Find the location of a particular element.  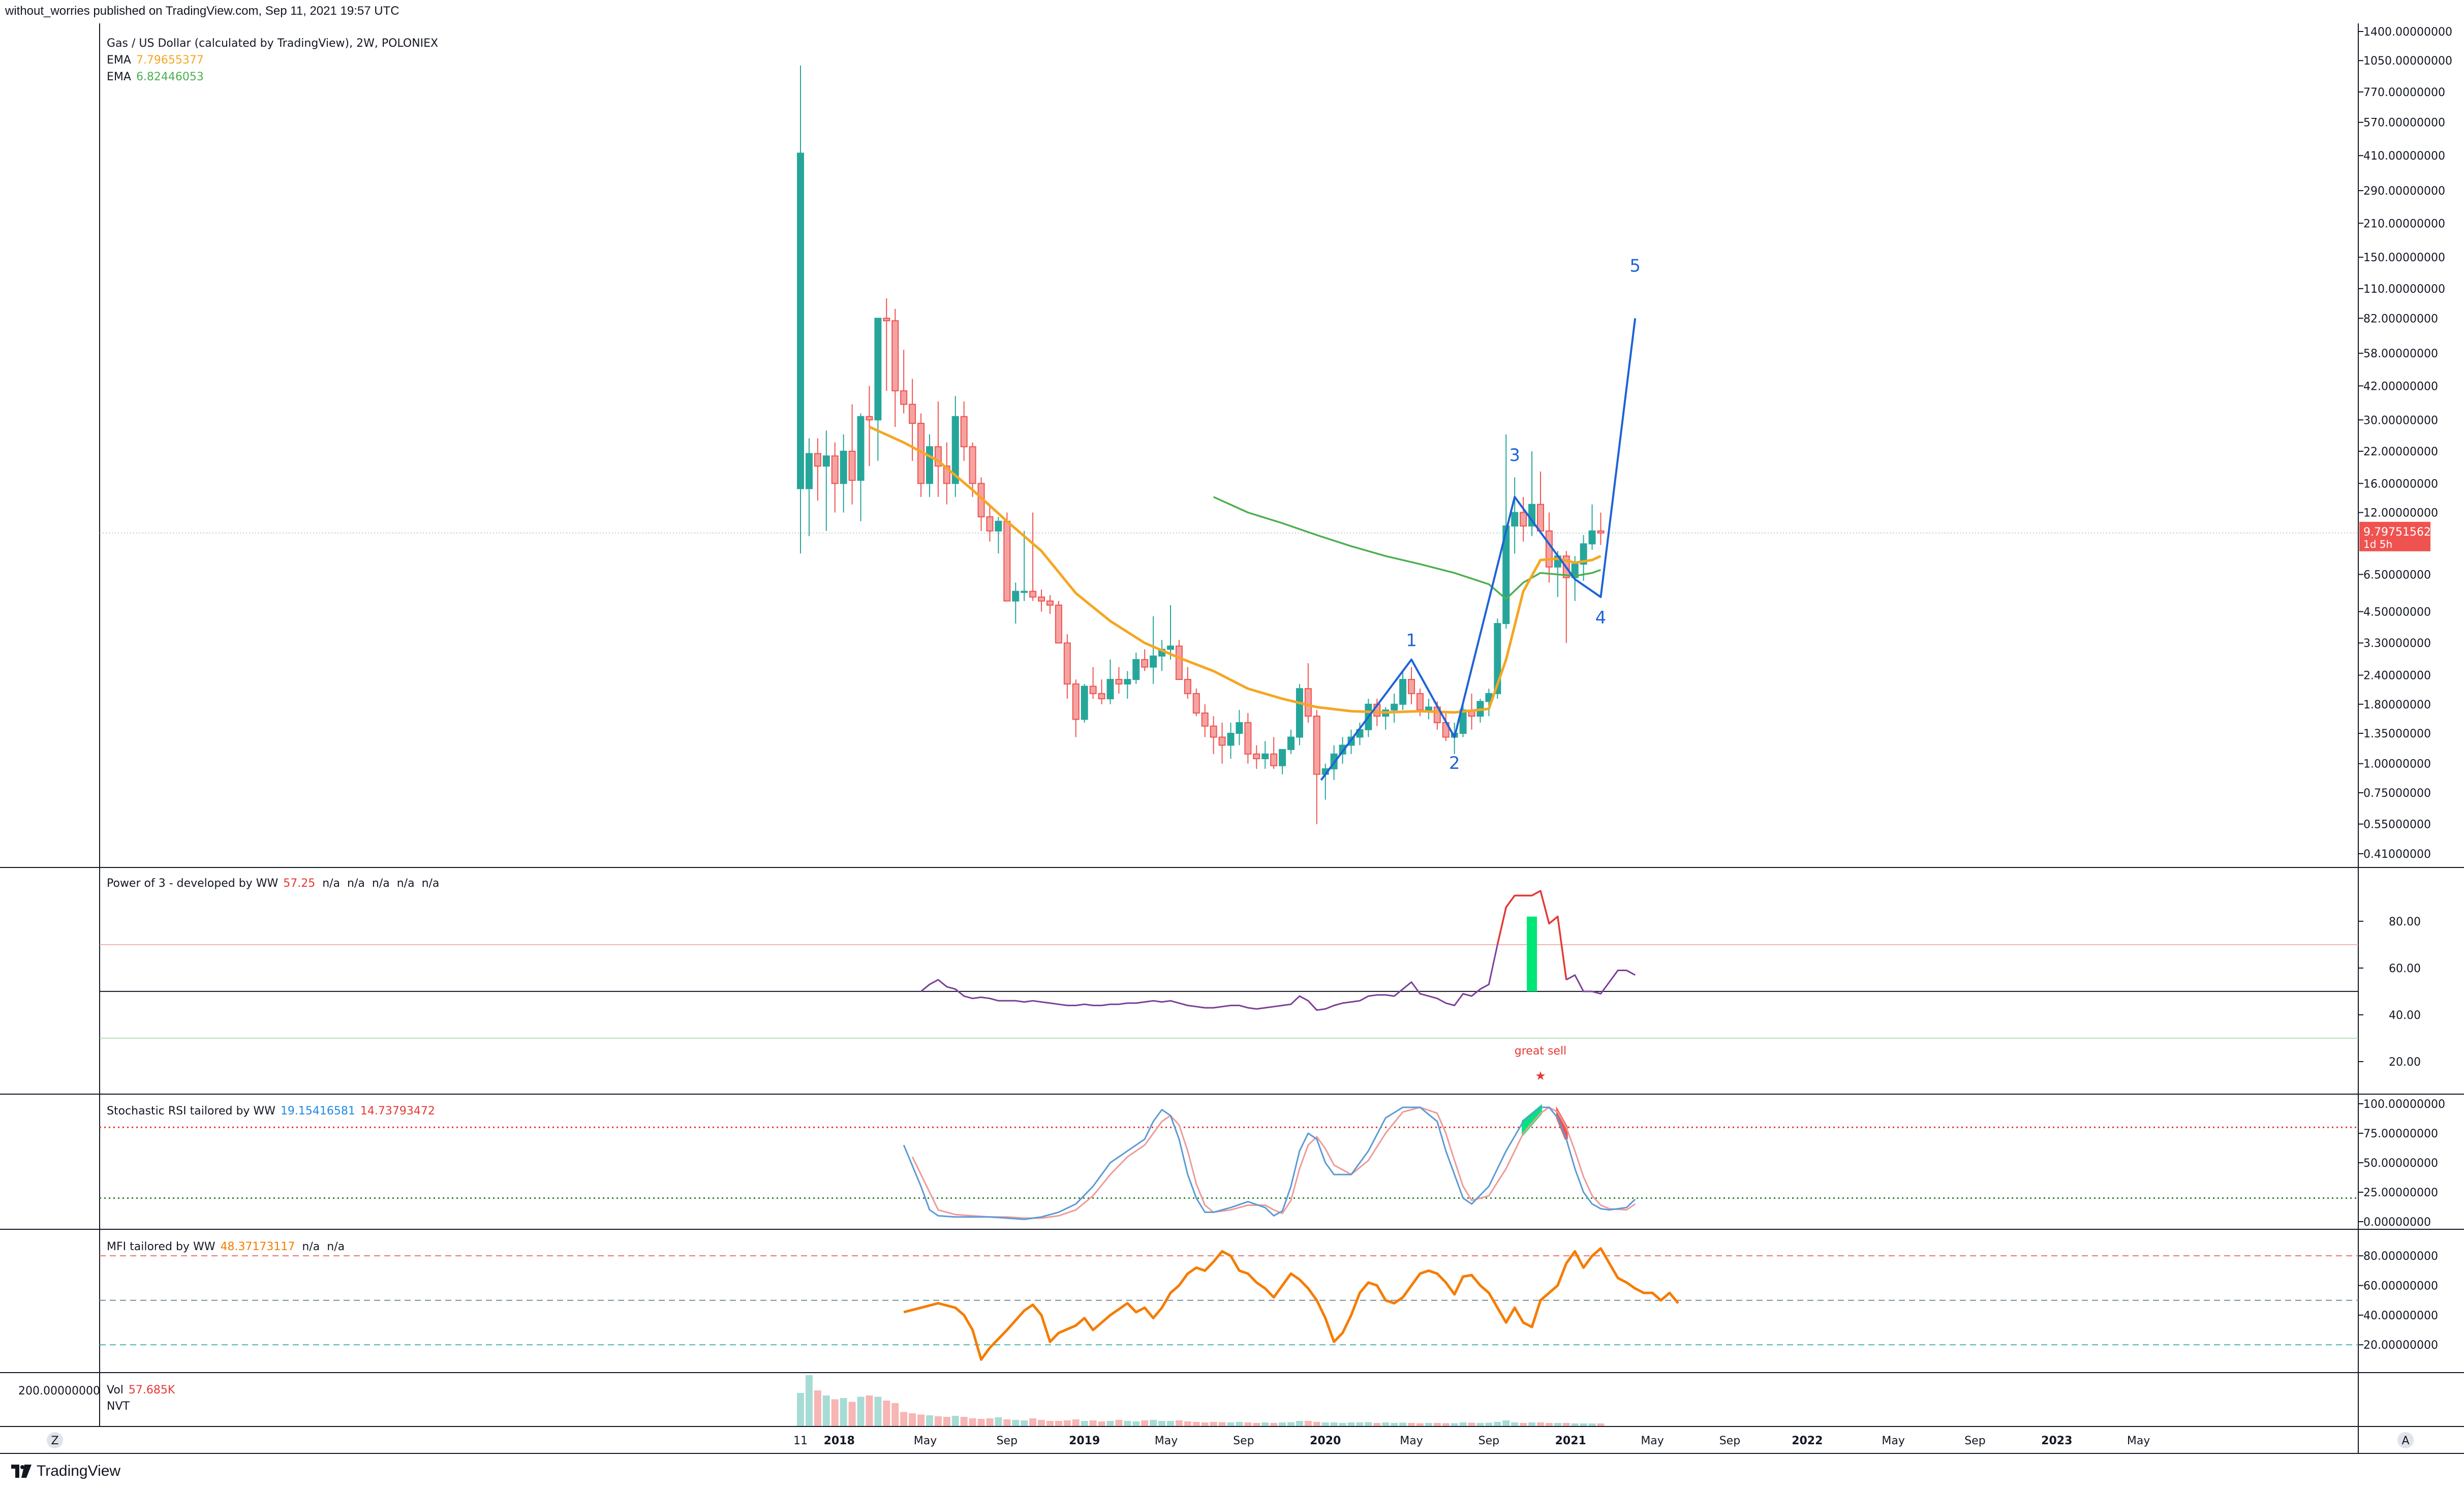

price-tick-label: 12.00000000 is located at coordinates (2400, 513).